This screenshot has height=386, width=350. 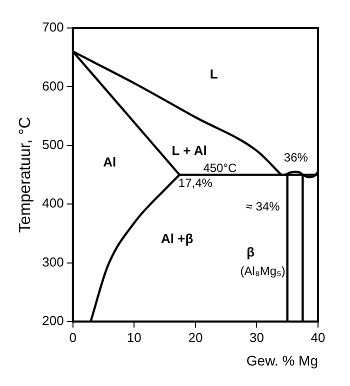 I want to click on annotation: L, so click(x=214, y=74).